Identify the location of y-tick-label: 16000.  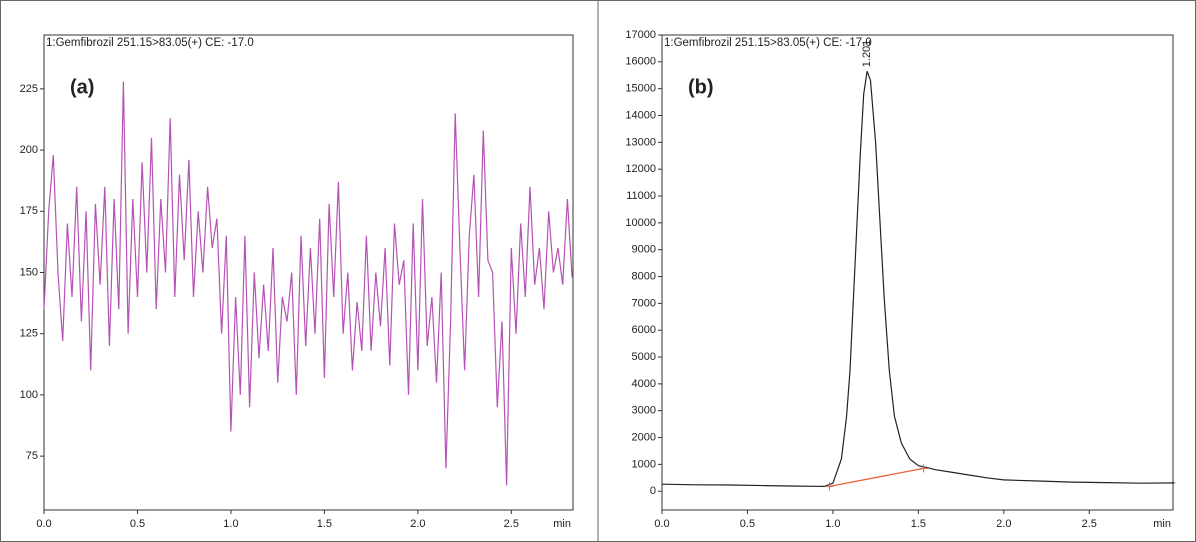
(640, 62).